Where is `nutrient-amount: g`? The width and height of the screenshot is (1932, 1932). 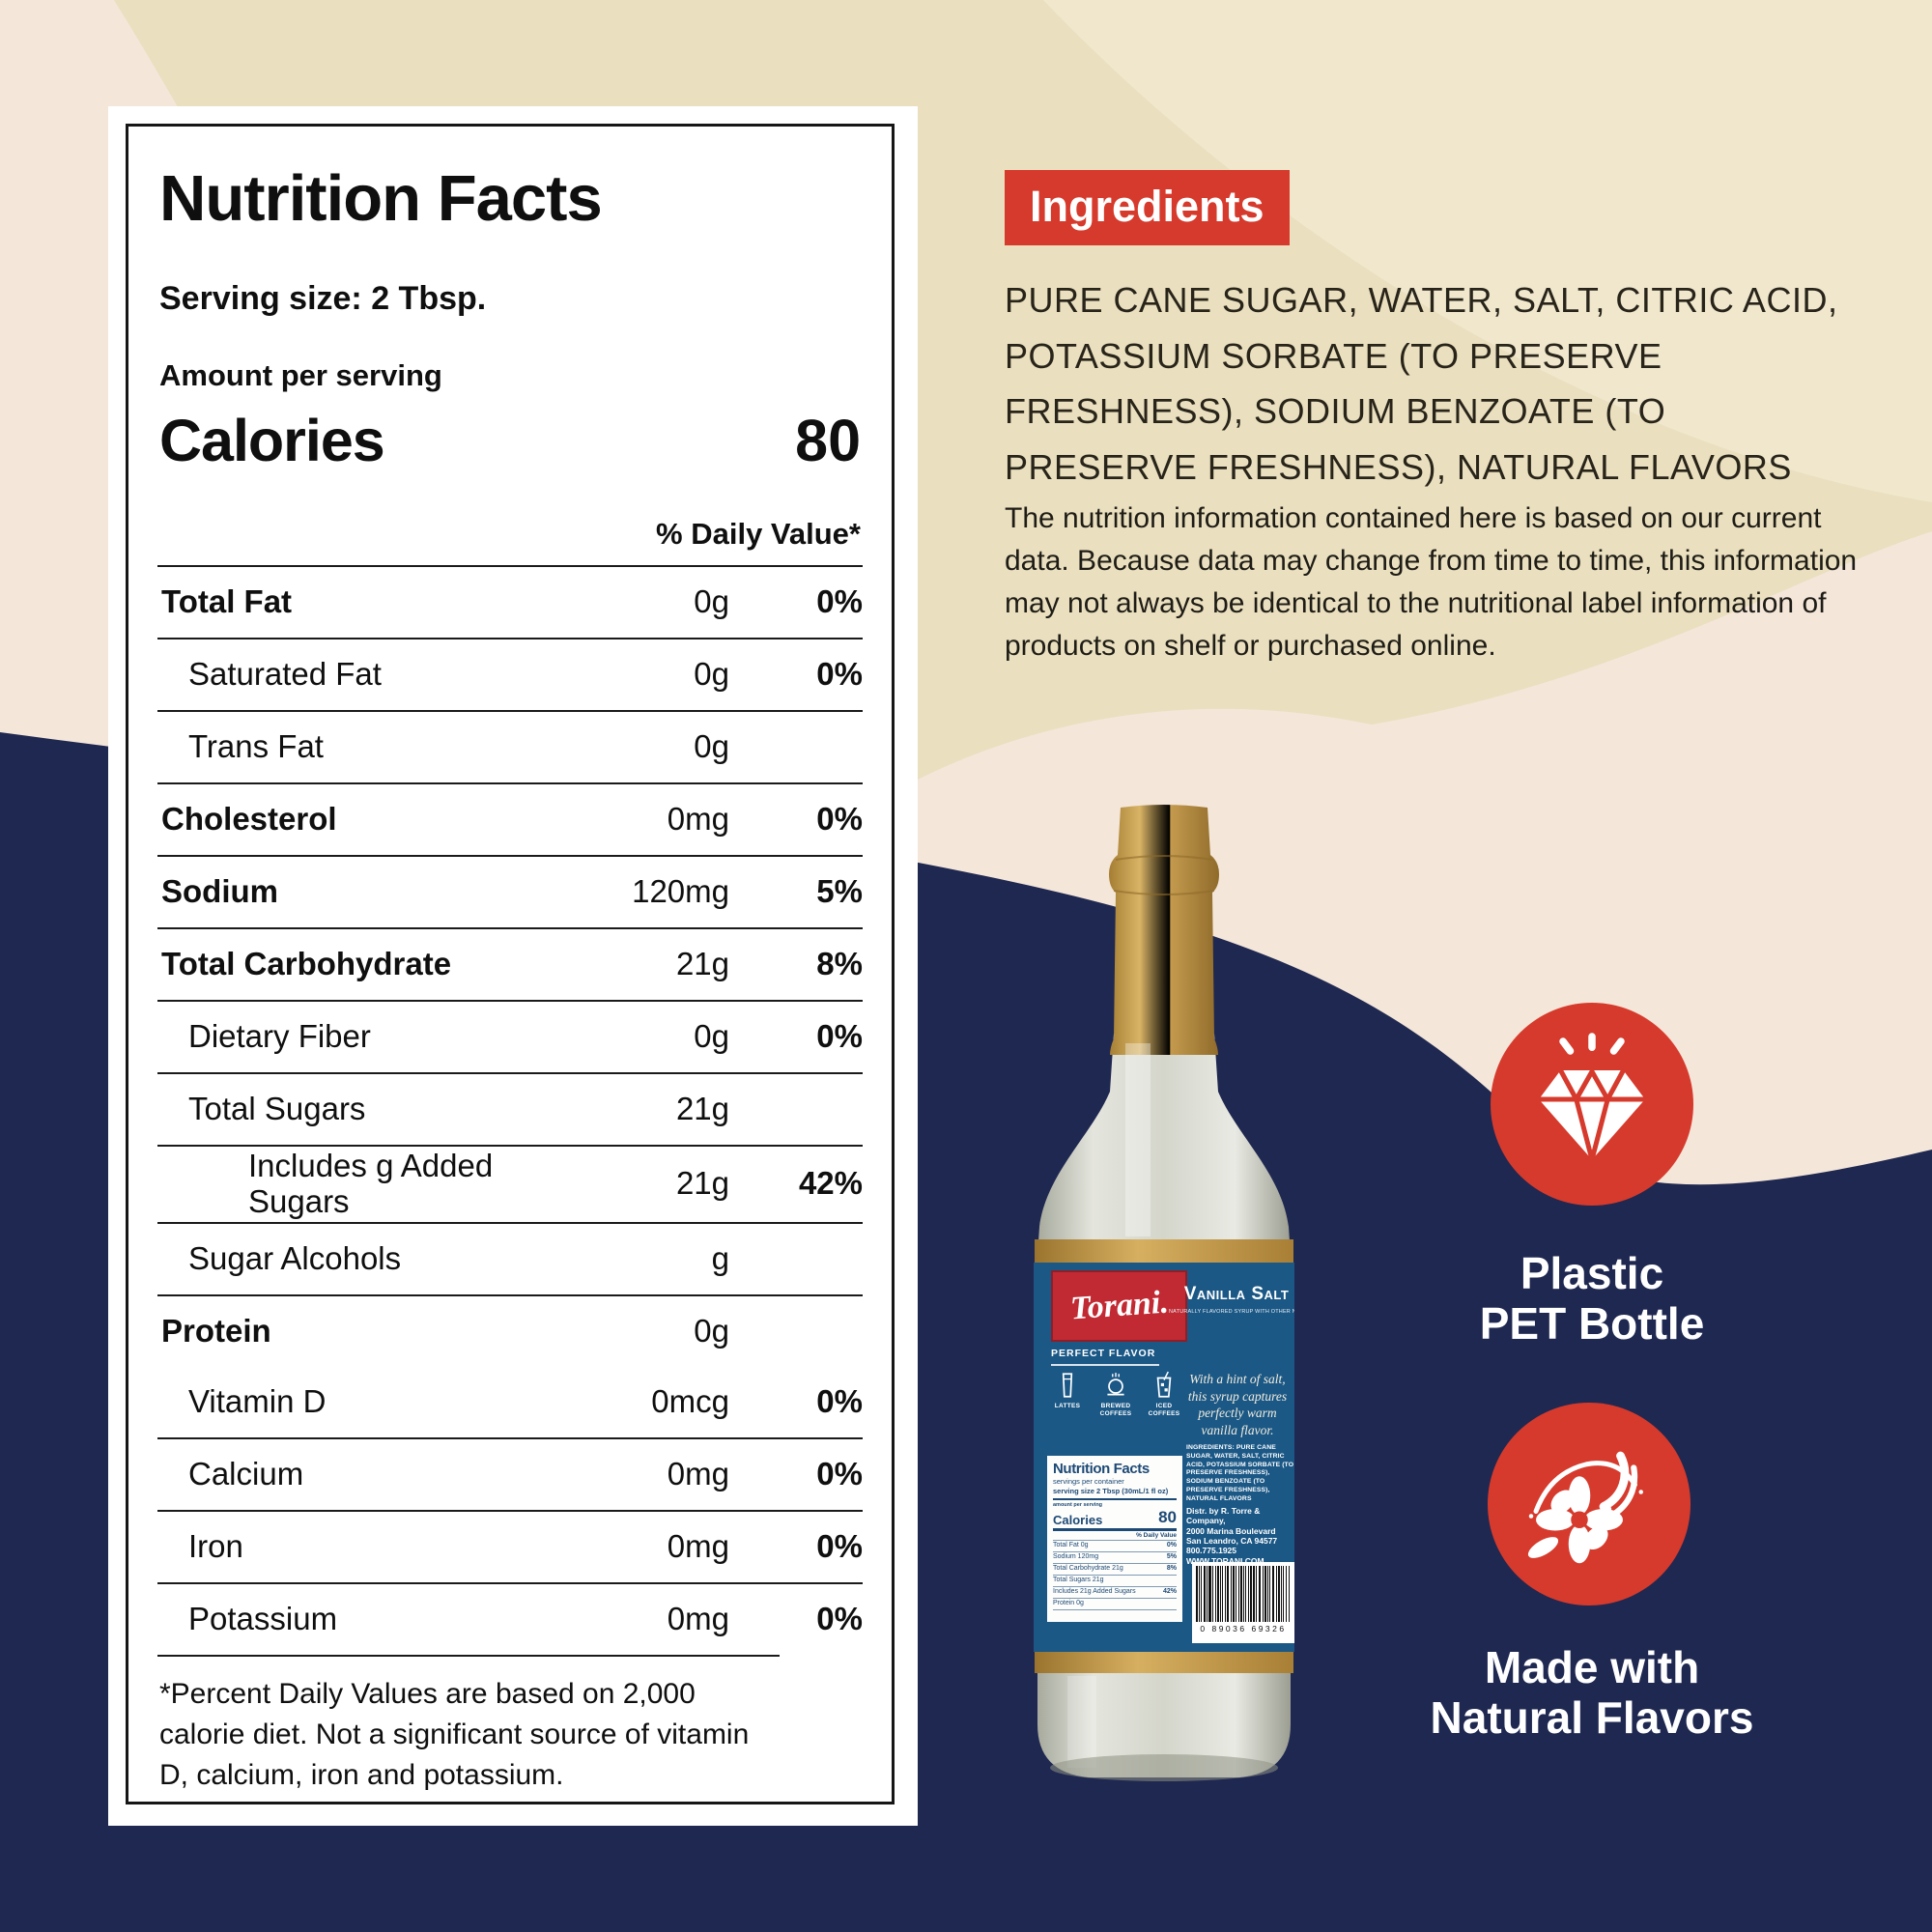 nutrient-amount: g is located at coordinates (720, 1257).